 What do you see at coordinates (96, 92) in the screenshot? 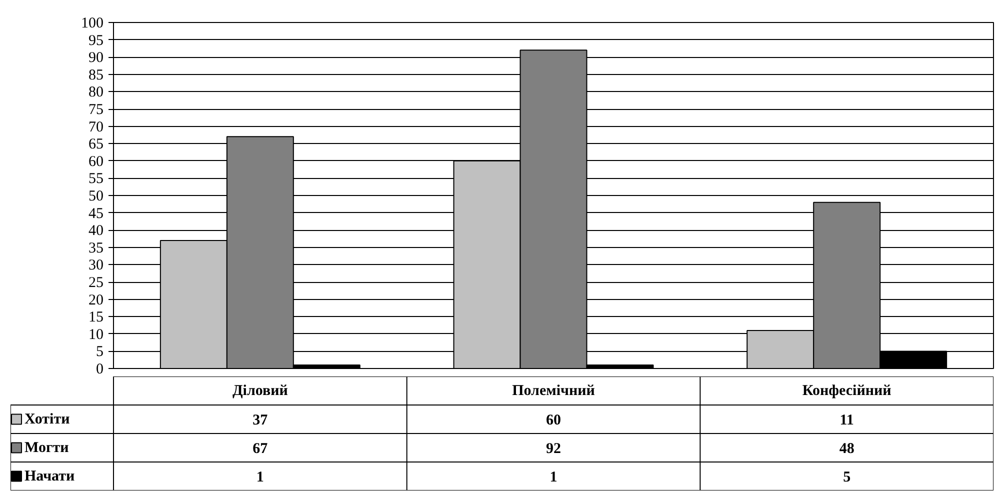
I see `y-tick-label: 80` at bounding box center [96, 92].